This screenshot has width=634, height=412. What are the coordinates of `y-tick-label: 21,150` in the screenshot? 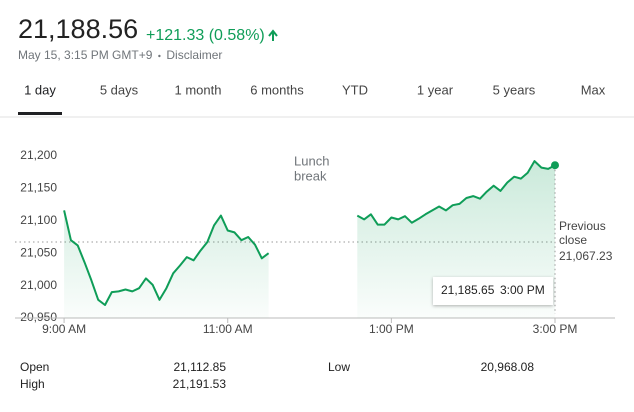 It's located at (38, 187).